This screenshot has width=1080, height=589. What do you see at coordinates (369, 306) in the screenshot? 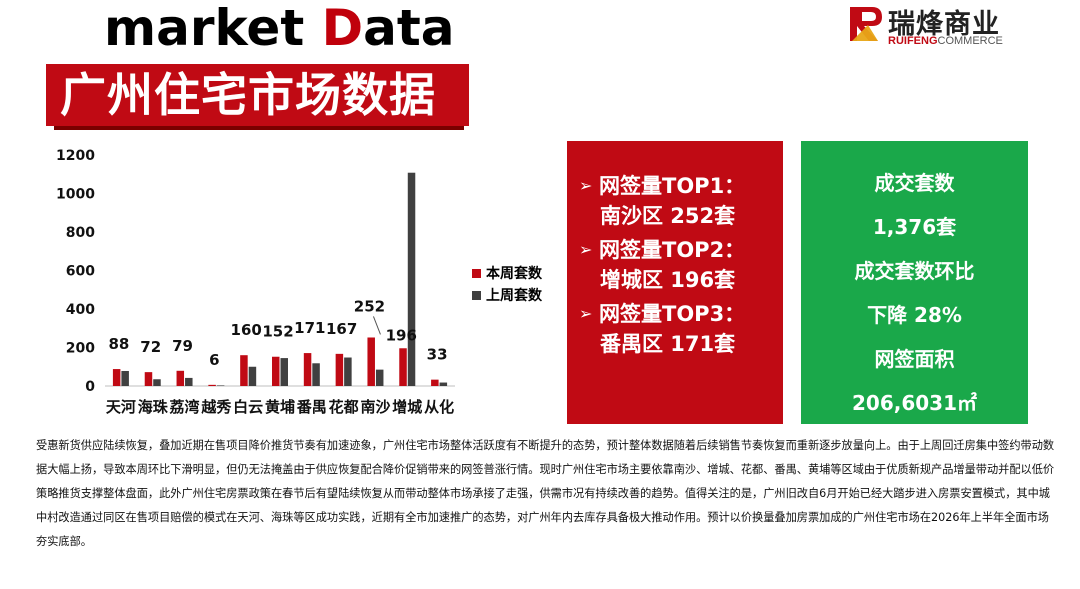
I see `data-label: 252` at bounding box center [369, 306].